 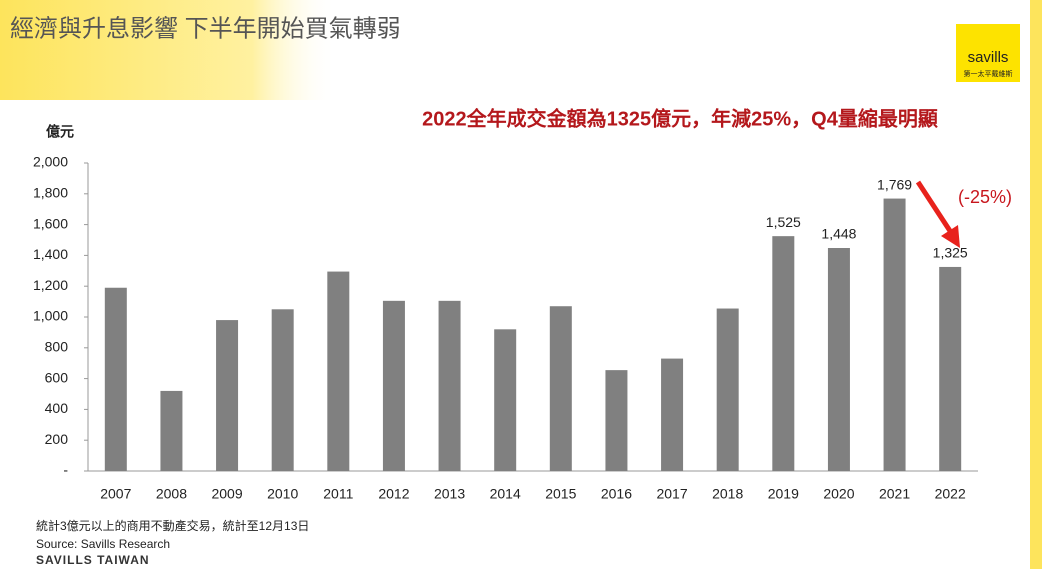 What do you see at coordinates (171, 494) in the screenshot?
I see `x-tick-label: 2008` at bounding box center [171, 494].